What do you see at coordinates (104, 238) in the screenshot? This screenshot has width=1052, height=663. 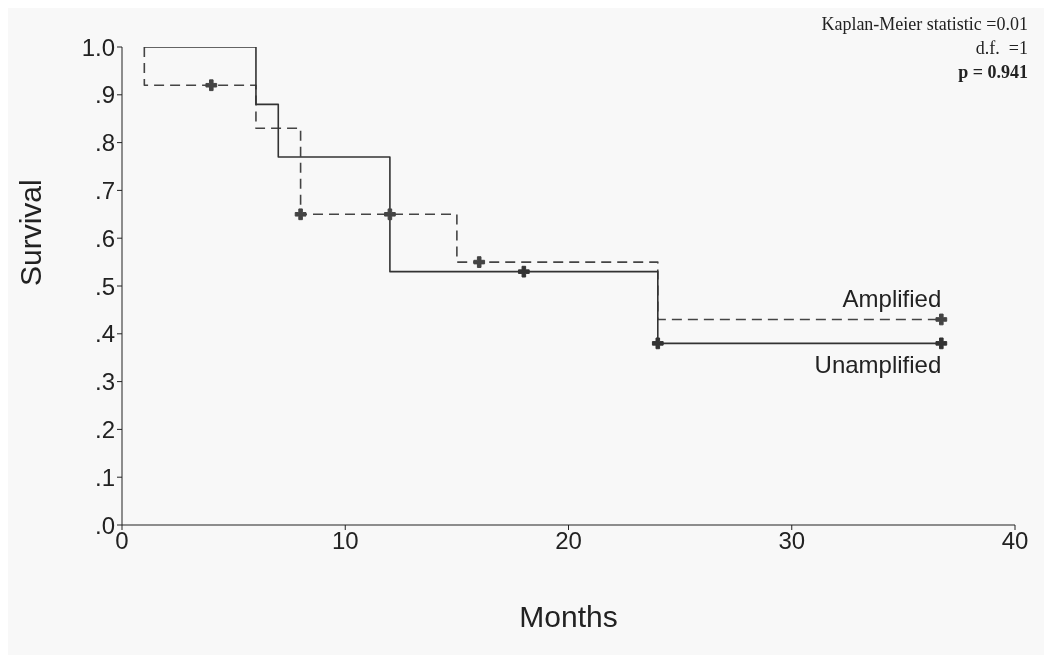 I see `y-tick-label: .6` at bounding box center [104, 238].